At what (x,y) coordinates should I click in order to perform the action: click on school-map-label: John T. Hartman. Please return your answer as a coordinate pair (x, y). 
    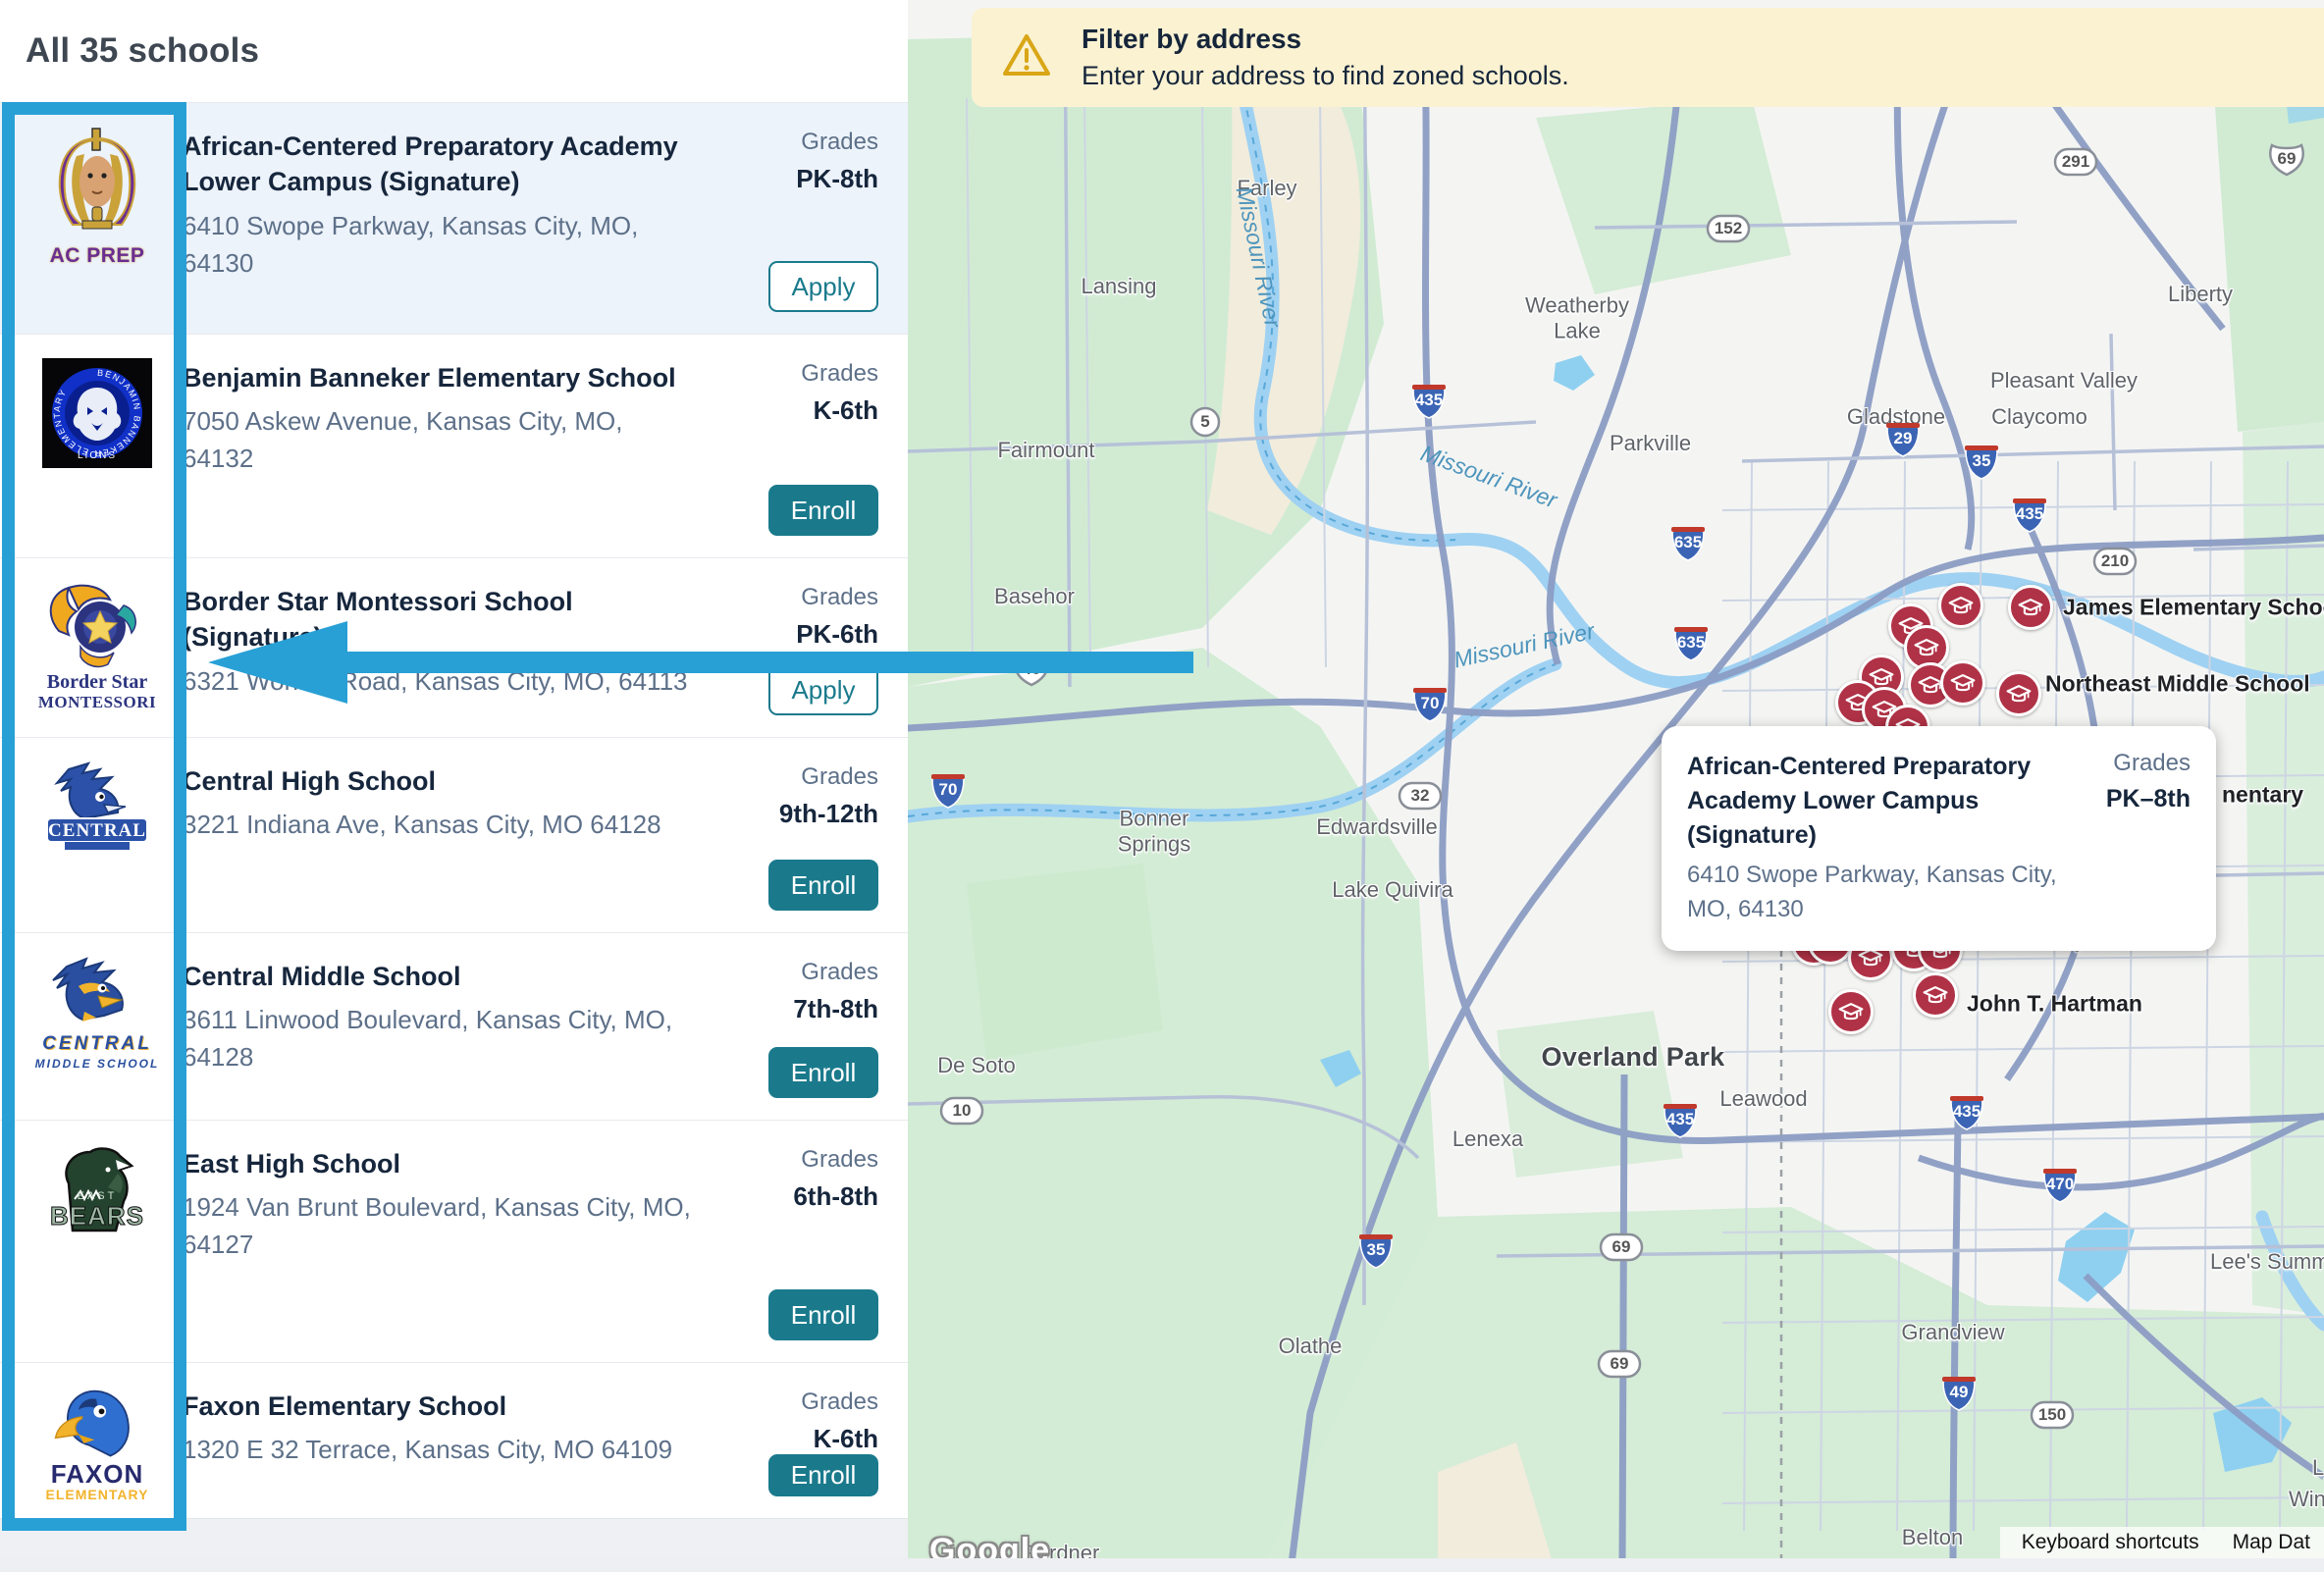
    Looking at the image, I should click on (2055, 1003).